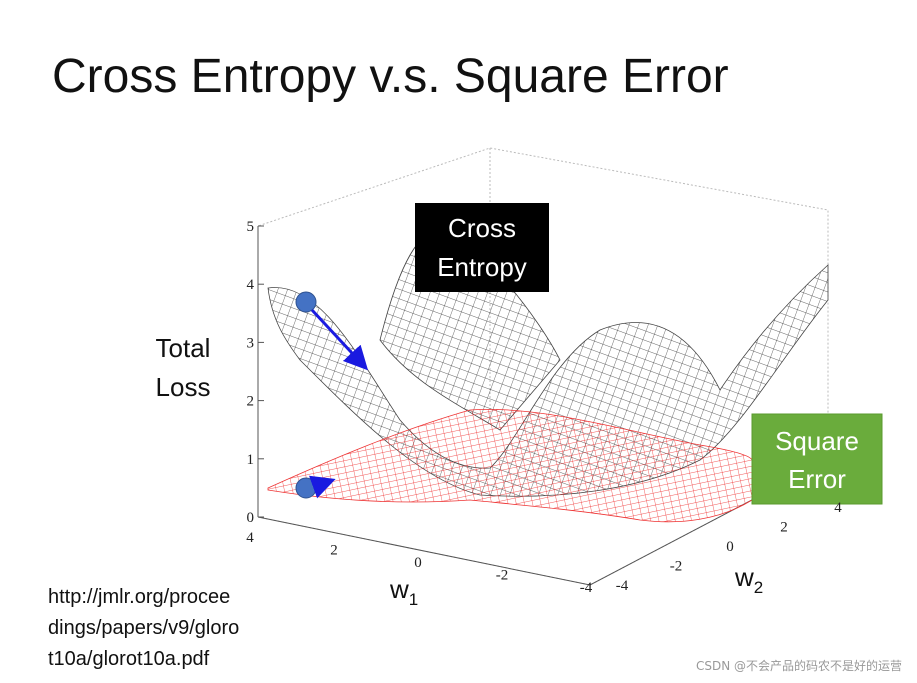 This screenshot has height=683, width=917. What do you see at coordinates (418, 563) in the screenshot?
I see `w1-tick-label: 0` at bounding box center [418, 563].